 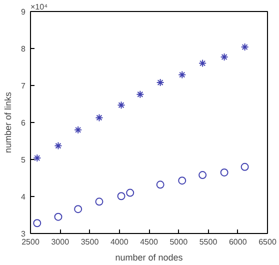 What do you see at coordinates (119, 242) in the screenshot?
I see `x-tick-label: 4000` at bounding box center [119, 242].